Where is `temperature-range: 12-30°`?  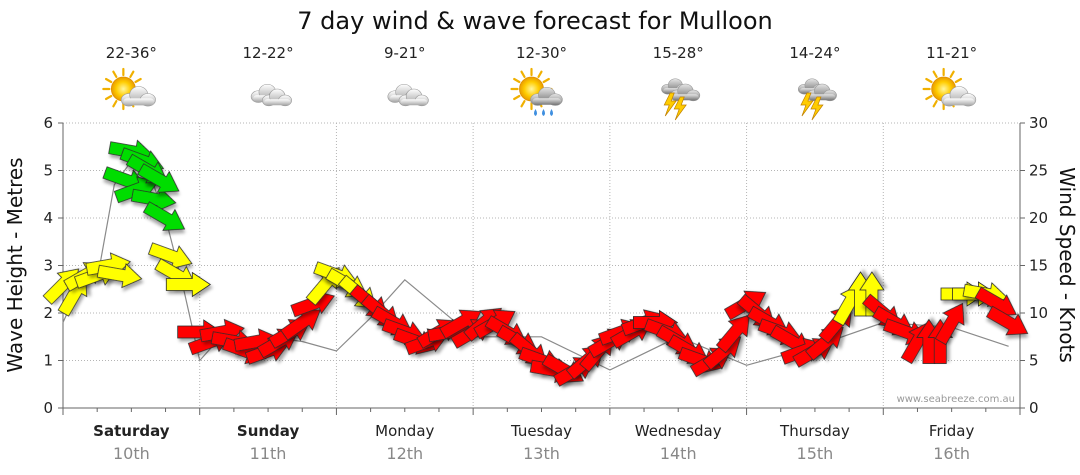
temperature-range: 12-30° is located at coordinates (541, 53).